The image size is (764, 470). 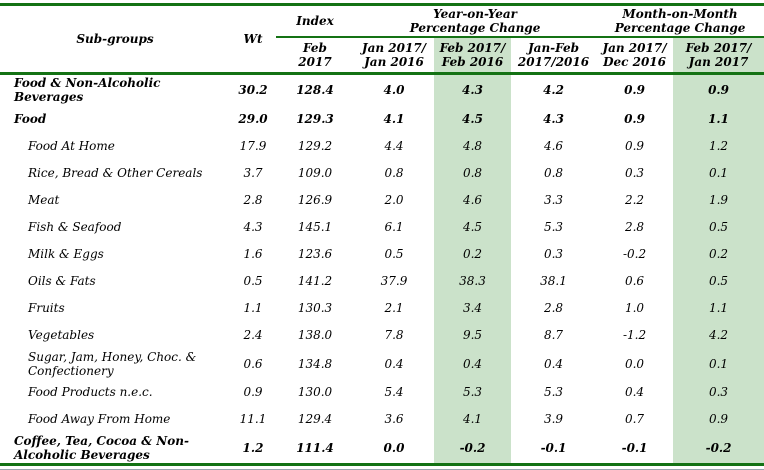 What do you see at coordinates (253, 335) in the screenshot?
I see `value-cell: 2.4` at bounding box center [253, 335].